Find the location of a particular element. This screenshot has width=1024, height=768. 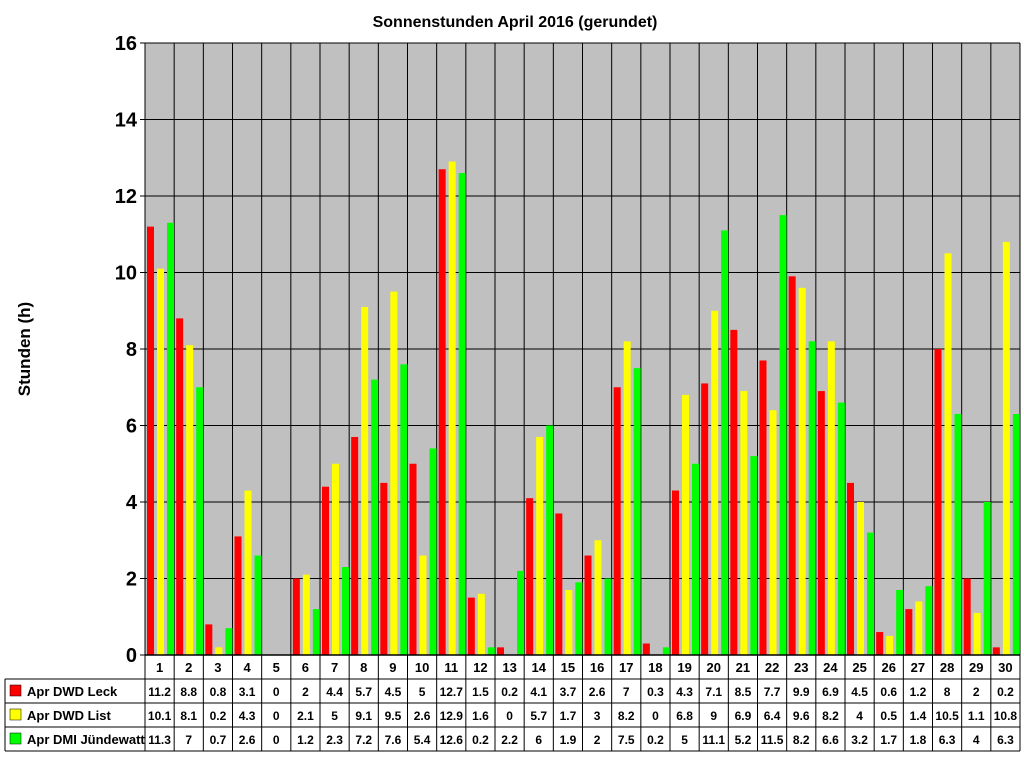

table-value-label: 3.2 is located at coordinates (859, 740).